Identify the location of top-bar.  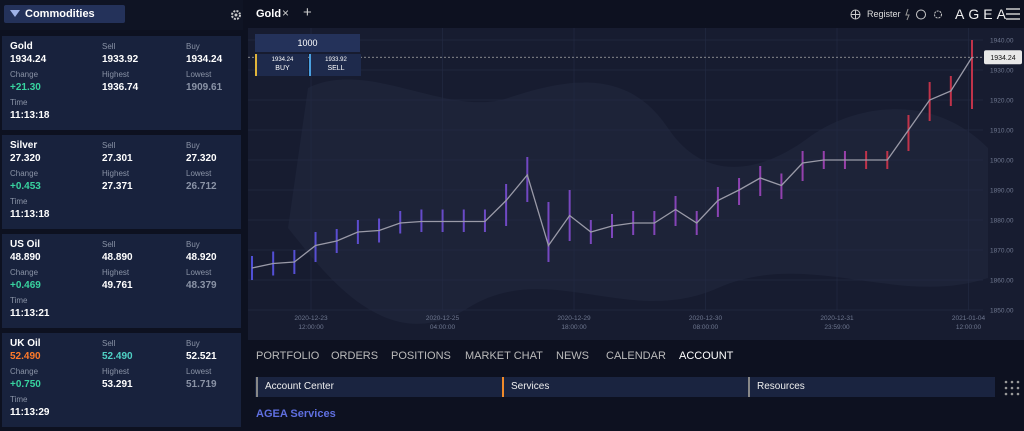
(636, 14).